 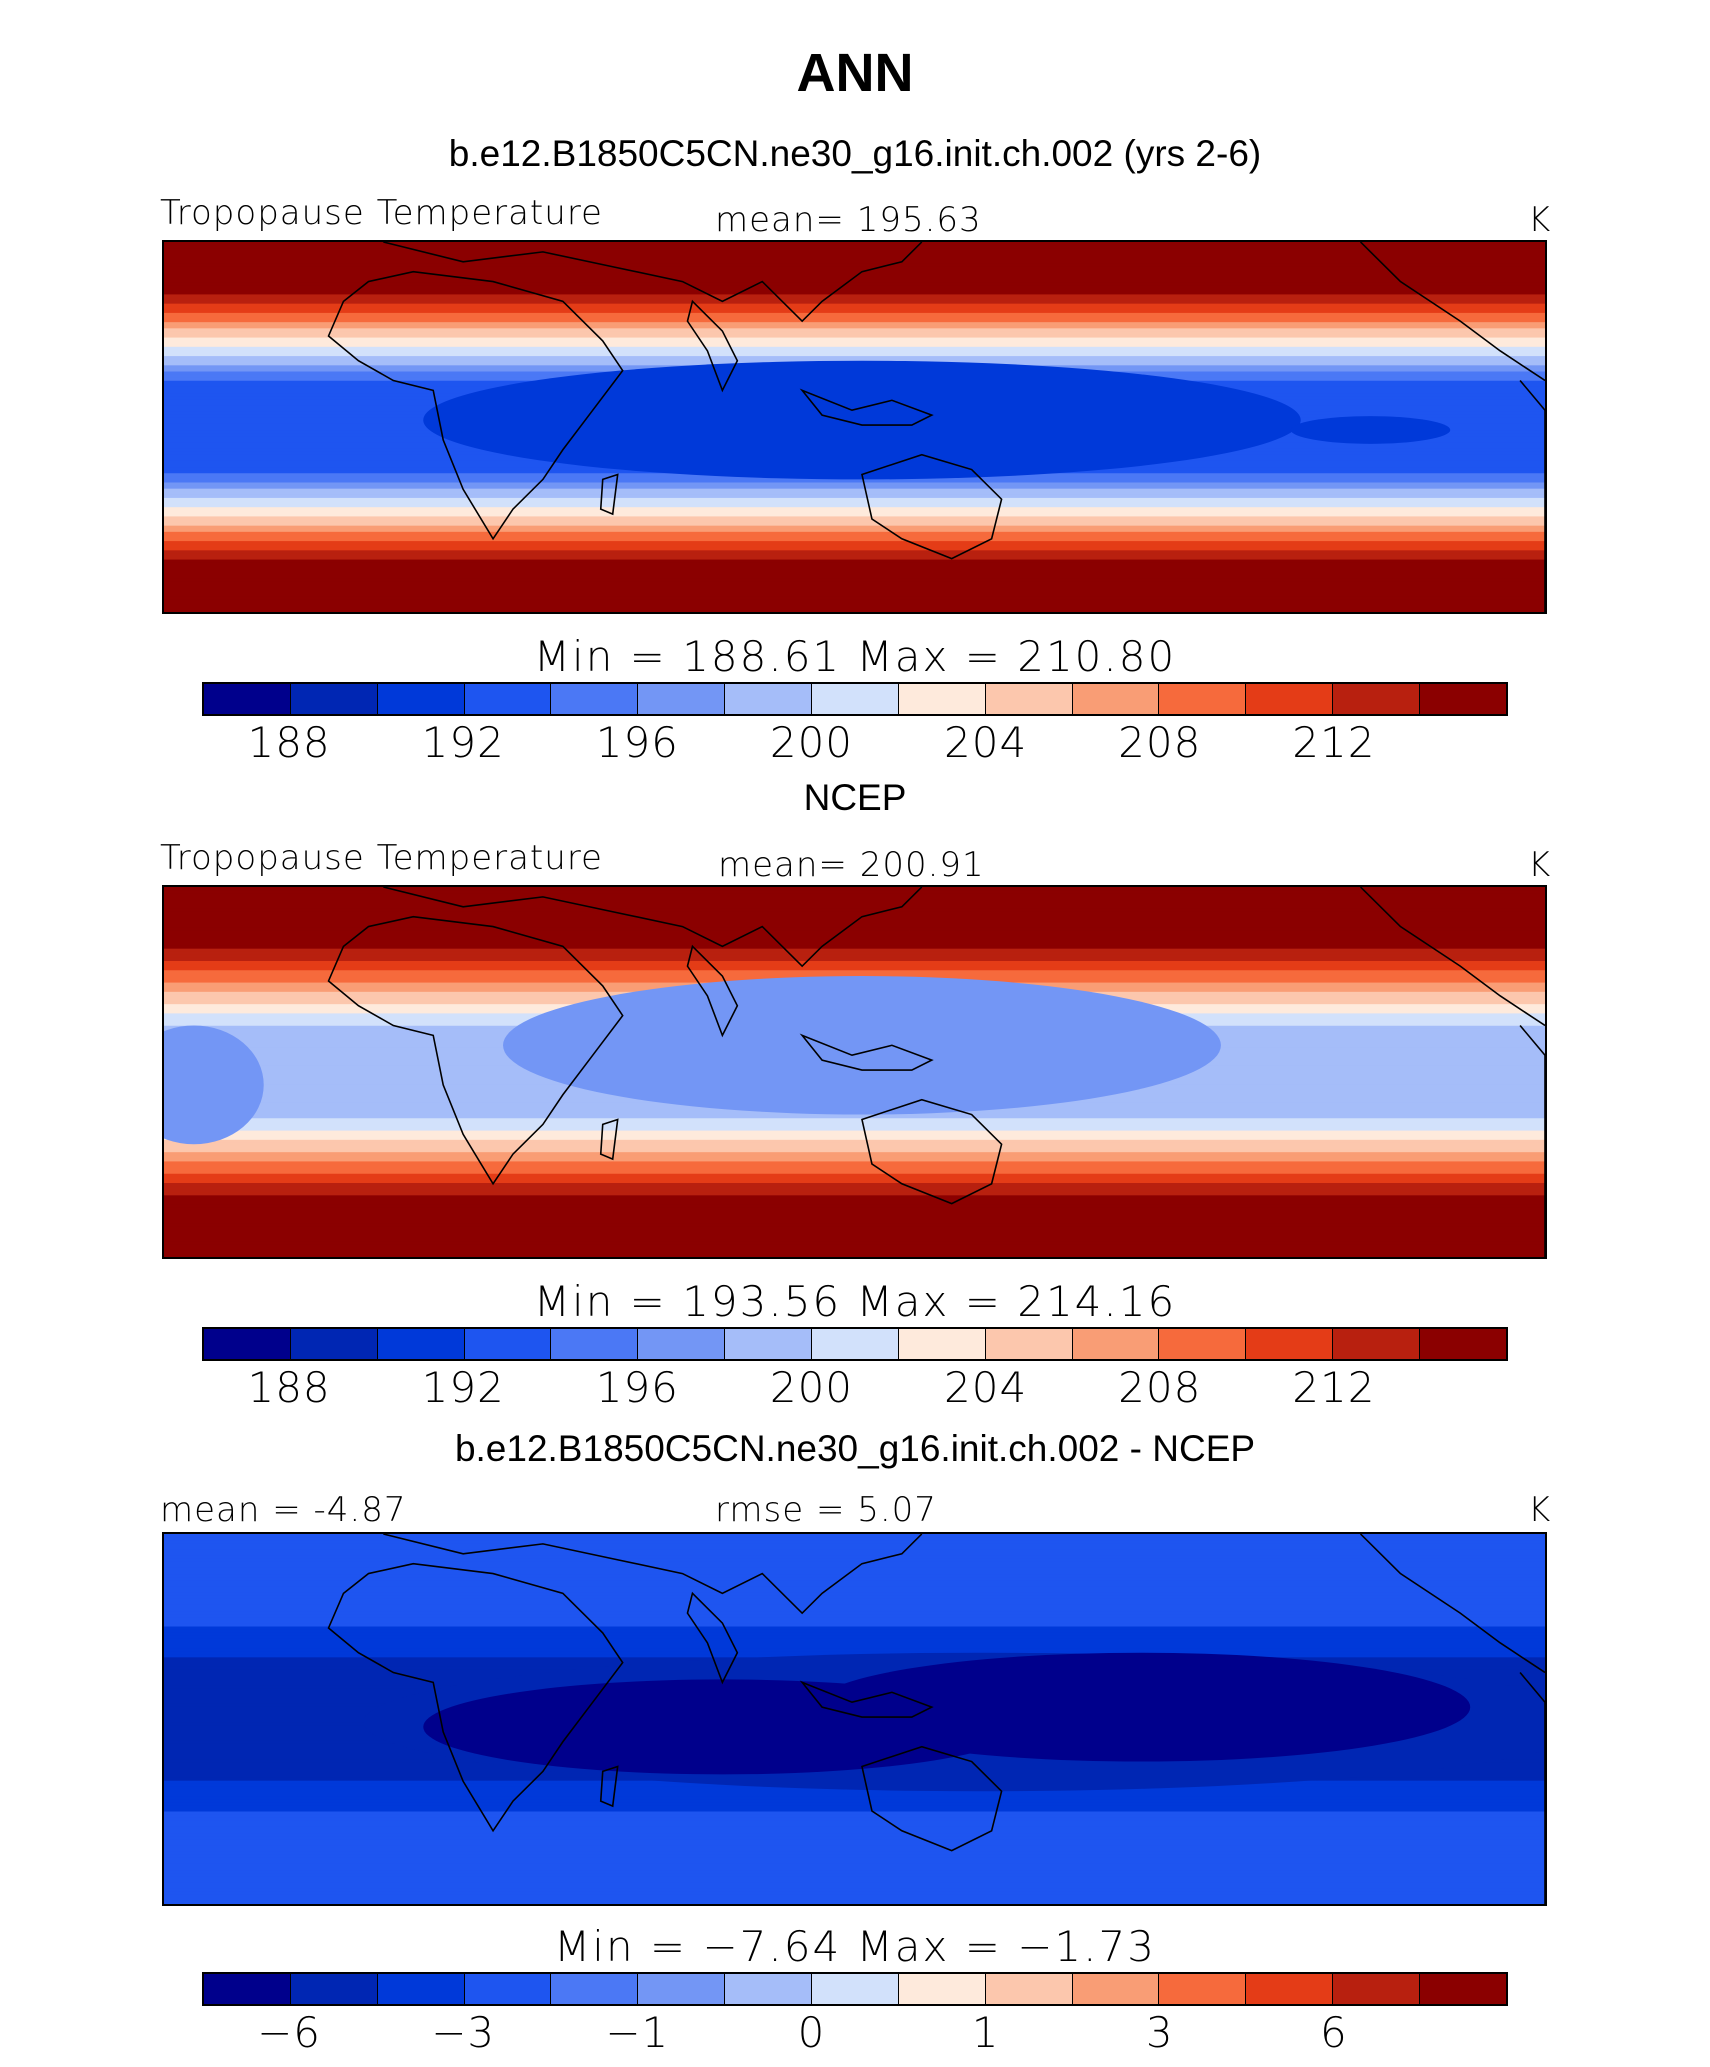 What do you see at coordinates (851, 865) in the screenshot?
I see `panel-2-mean-label: mean= 200.91` at bounding box center [851, 865].